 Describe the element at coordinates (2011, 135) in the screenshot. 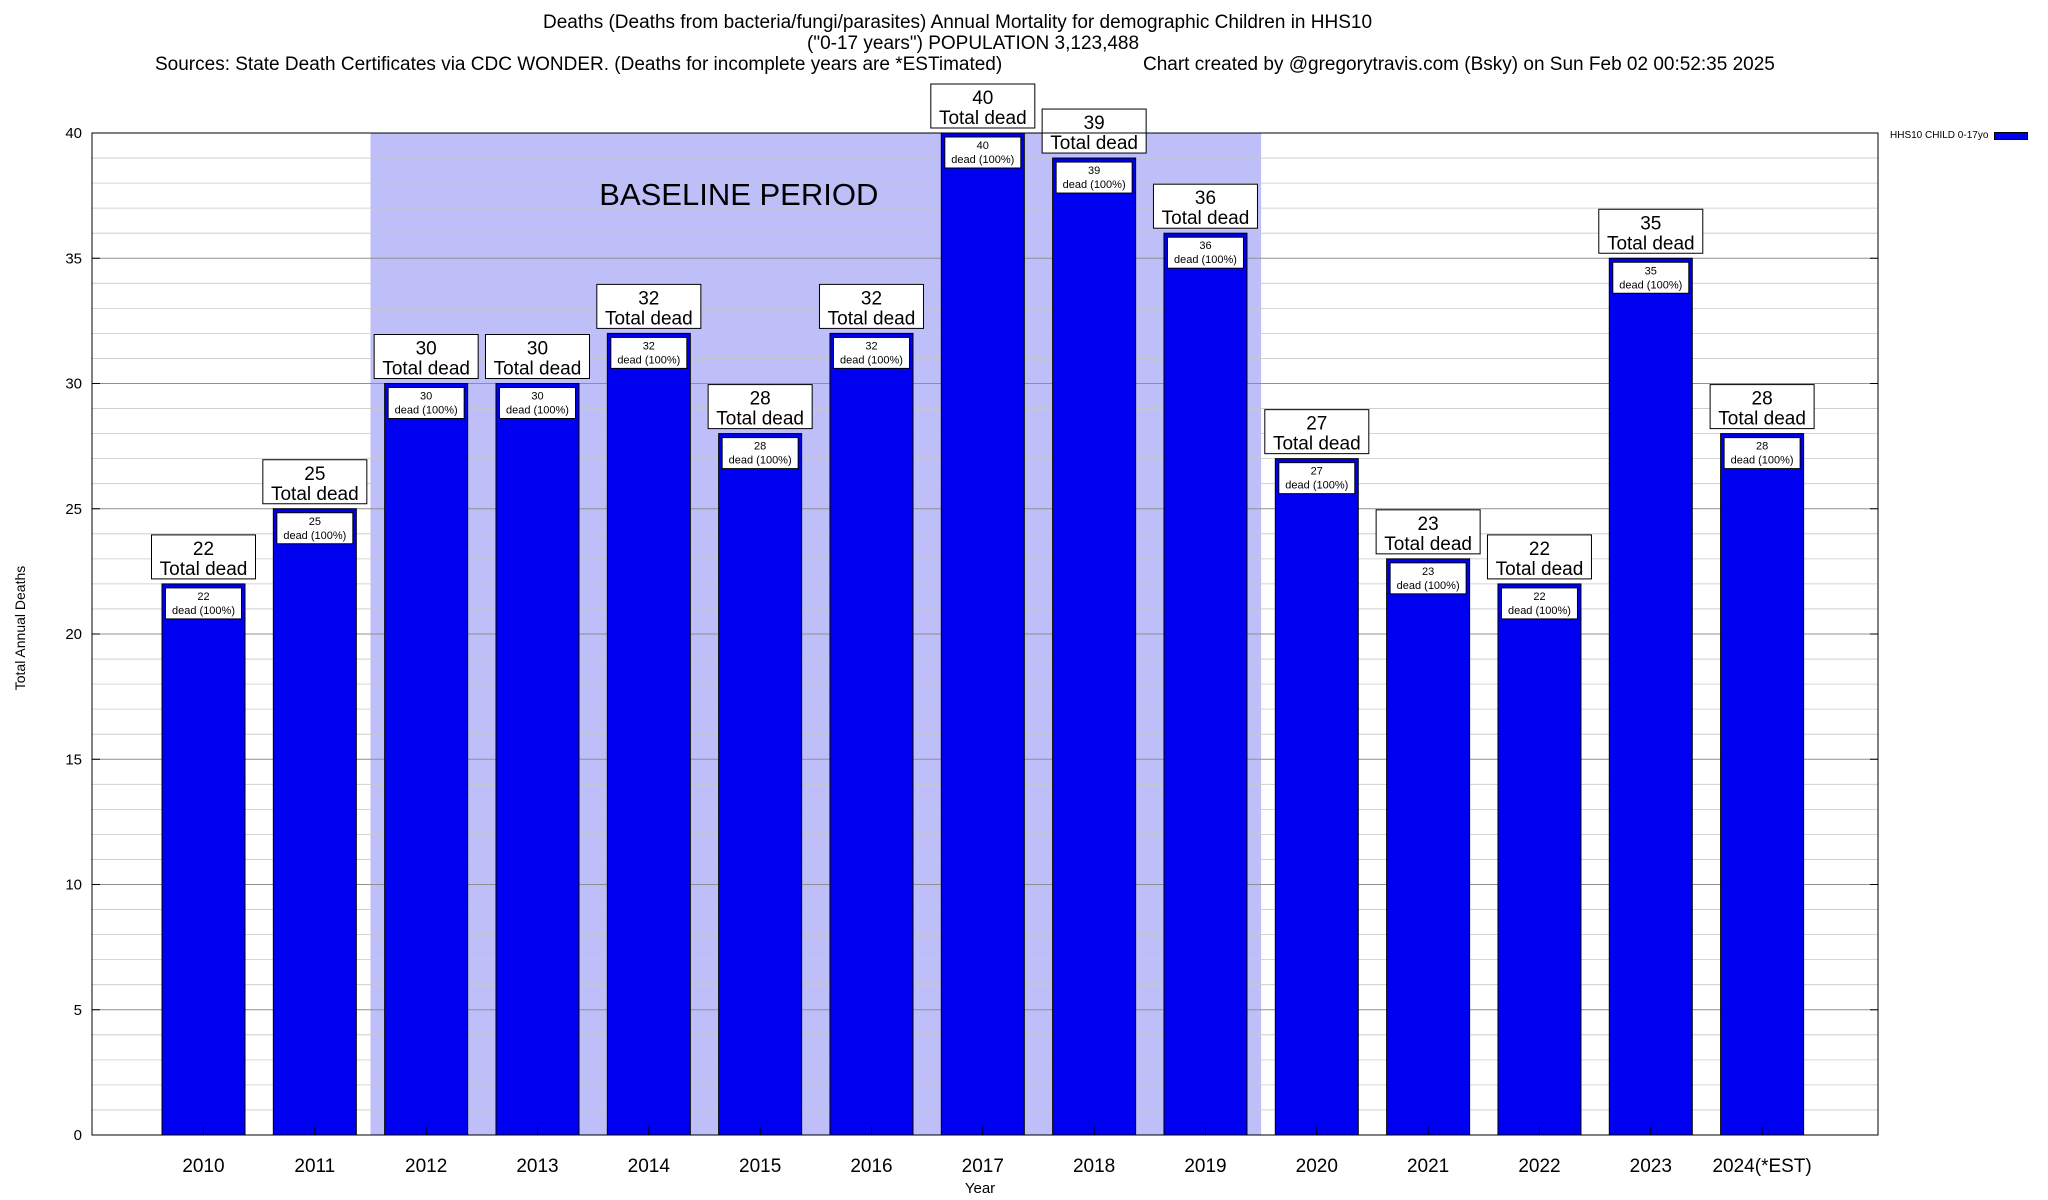

I see `legend-swatch` at that location.